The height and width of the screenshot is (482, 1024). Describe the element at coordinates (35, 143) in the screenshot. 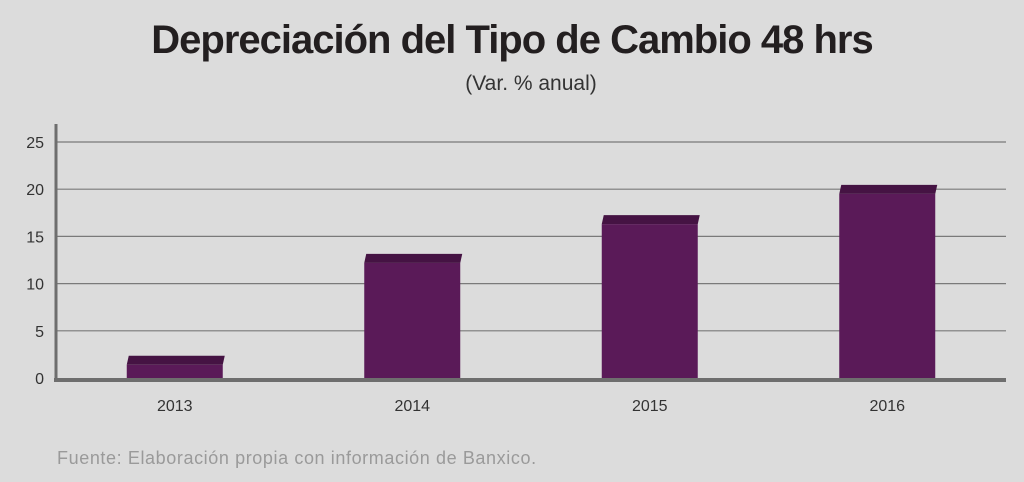

I see `y-tick-label: 25` at that location.